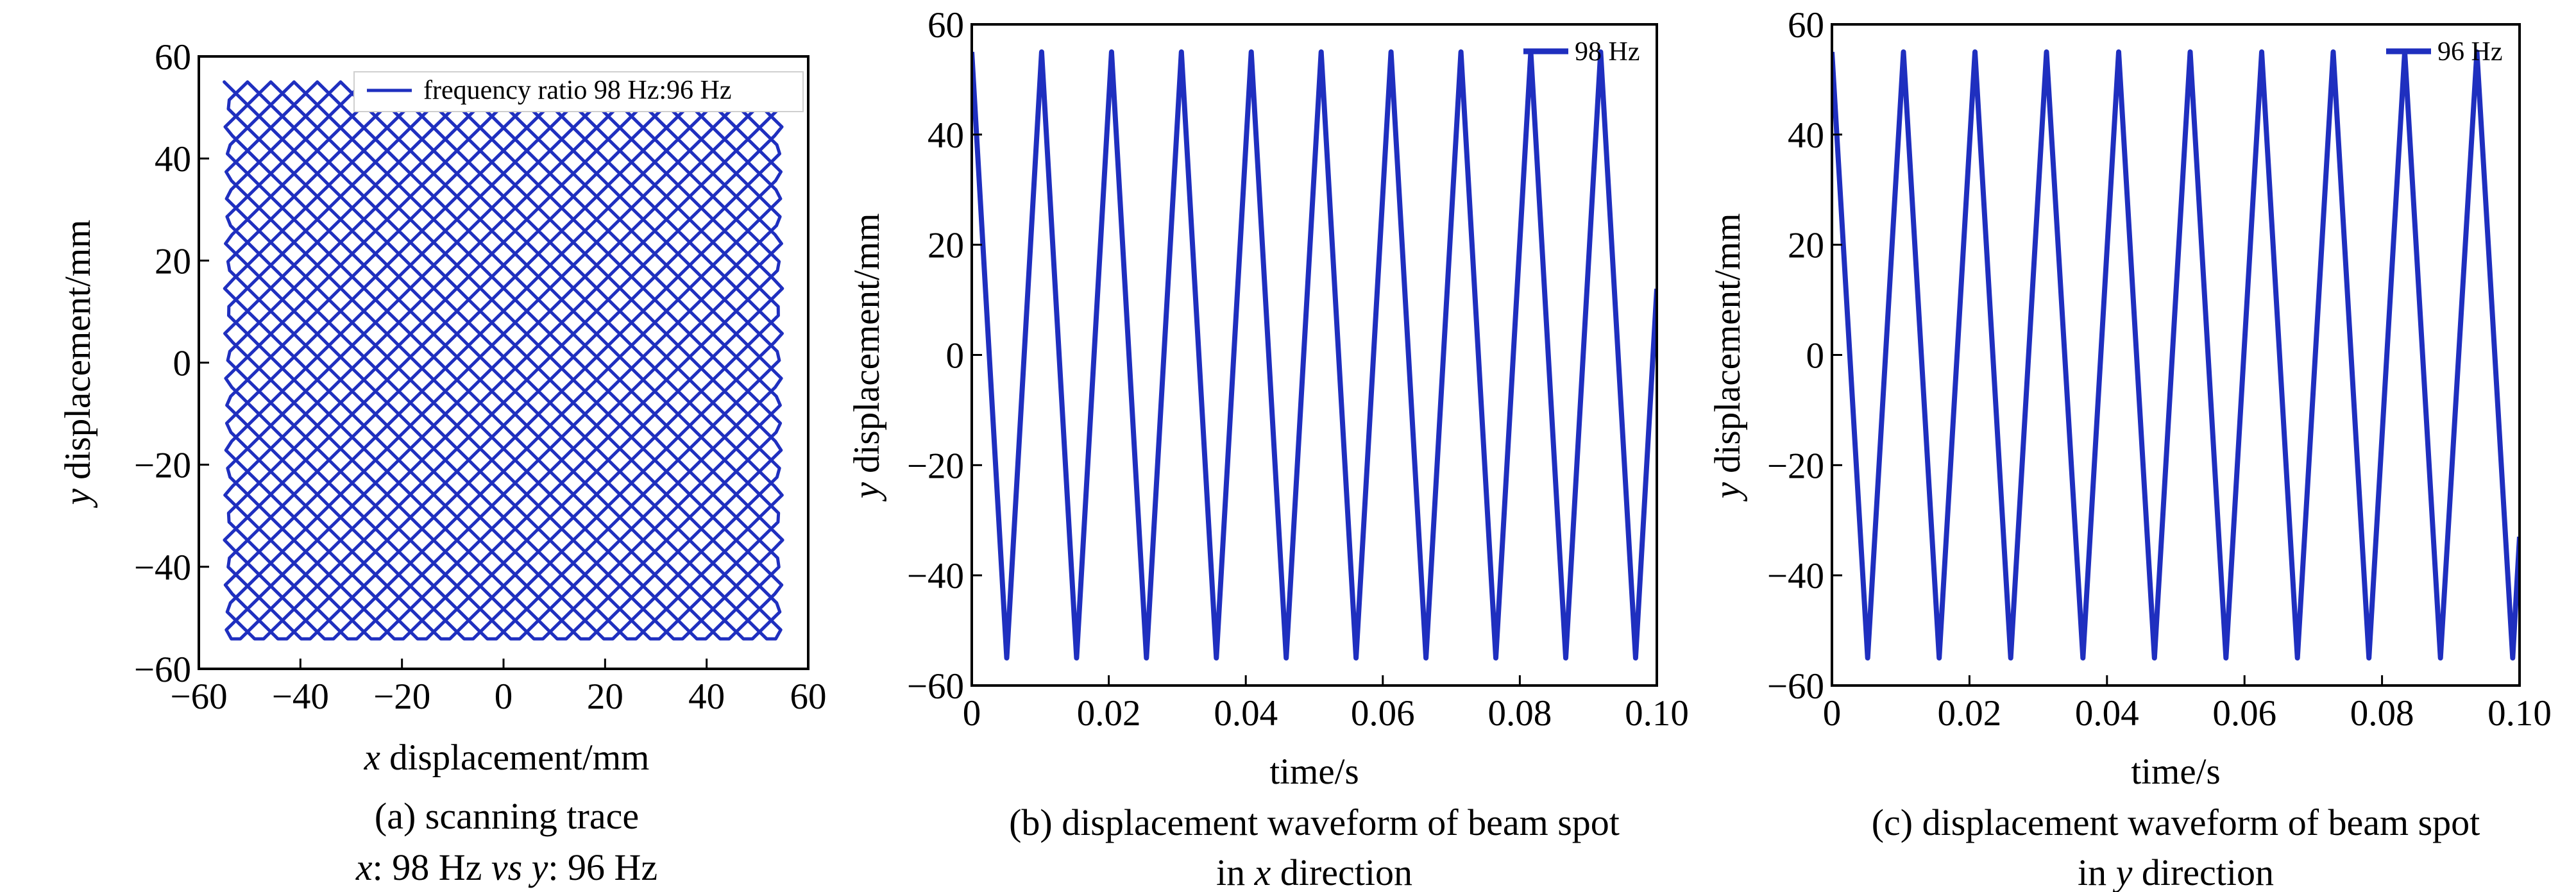  I want to click on x-axis-label-a: x displacement/mm, so click(507, 757).